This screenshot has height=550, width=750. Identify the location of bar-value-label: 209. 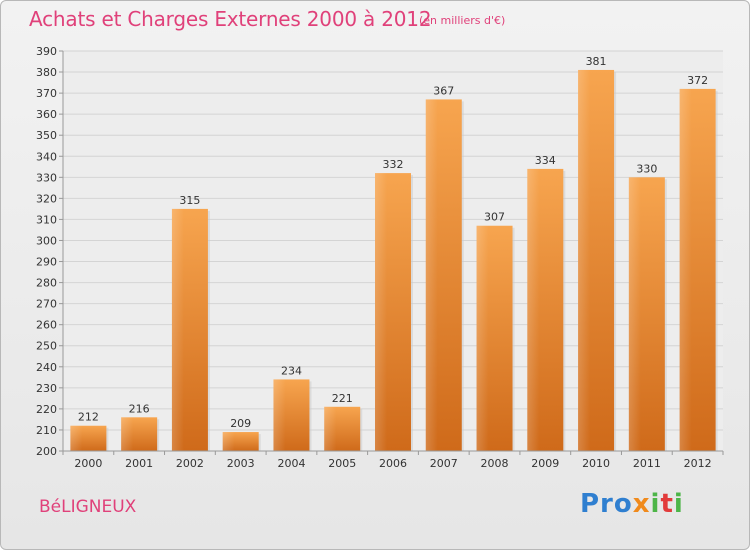
(240, 423).